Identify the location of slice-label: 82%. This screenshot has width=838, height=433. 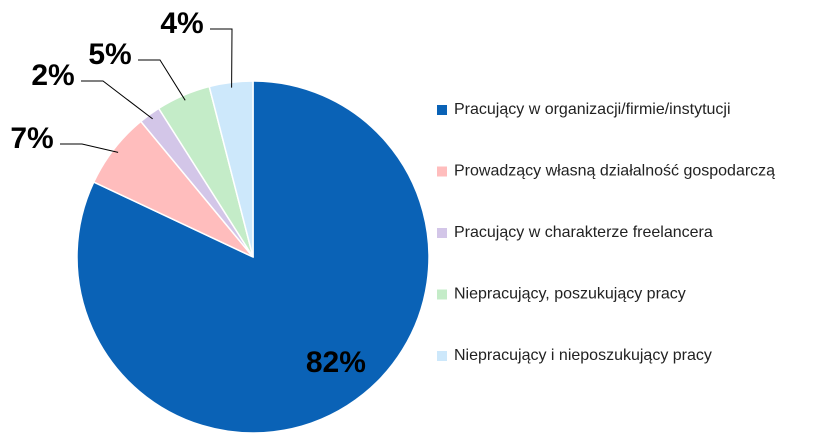
(336, 362).